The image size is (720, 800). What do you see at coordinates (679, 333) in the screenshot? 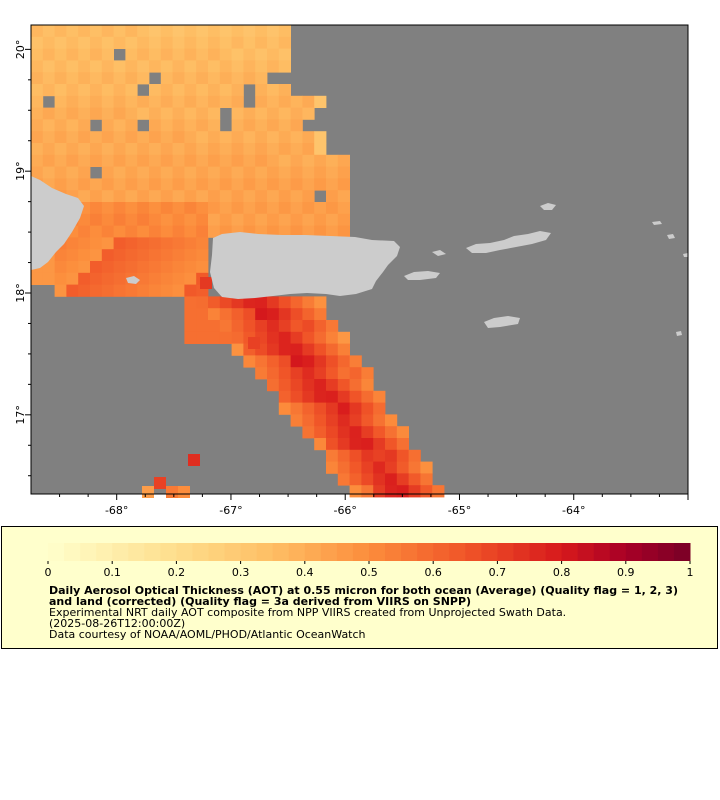
I see `saba-land` at bounding box center [679, 333].